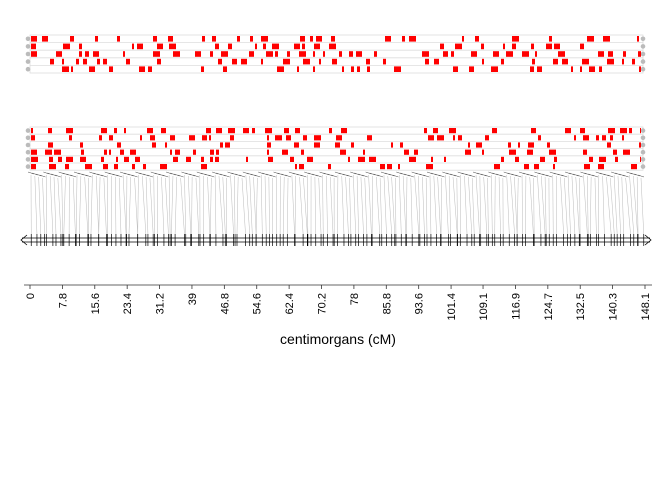 The width and height of the screenshot is (672, 485). Describe the element at coordinates (225, 303) in the screenshot. I see `x-tick-label: 46.8` at that location.